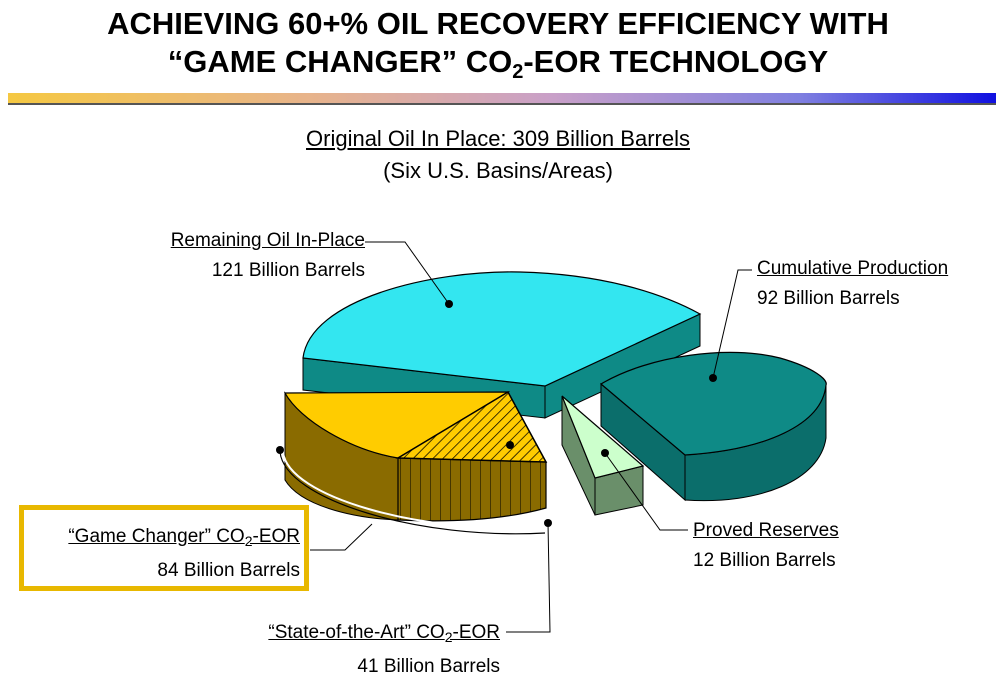 The width and height of the screenshot is (996, 682). Describe the element at coordinates (803, 546) in the screenshot. I see `label-proved-reserves: Proved Reserves 12 Billion Barrels` at that location.